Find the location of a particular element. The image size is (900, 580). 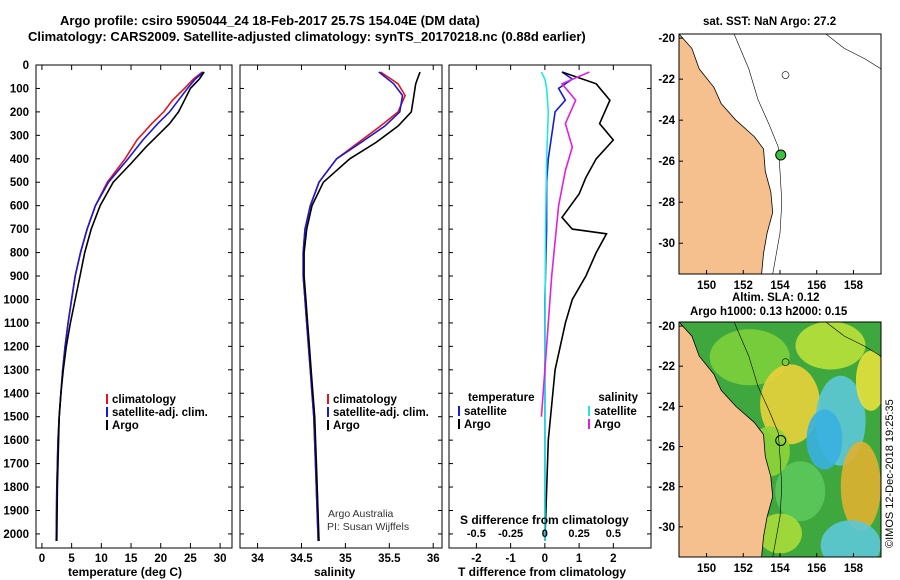

legend-title: salinity is located at coordinates (618, 398).